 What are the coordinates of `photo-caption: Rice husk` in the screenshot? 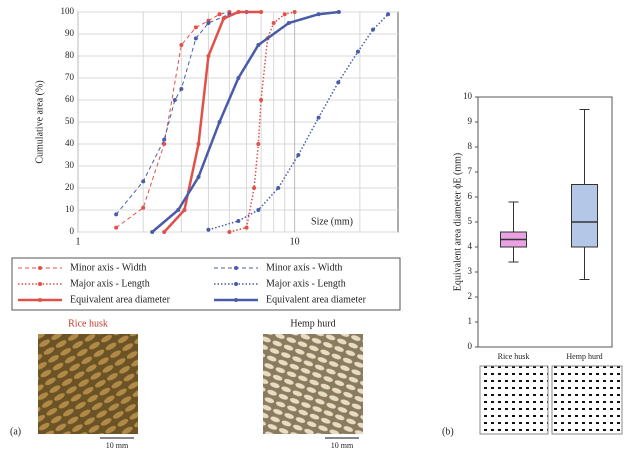 It's located at (88, 323).